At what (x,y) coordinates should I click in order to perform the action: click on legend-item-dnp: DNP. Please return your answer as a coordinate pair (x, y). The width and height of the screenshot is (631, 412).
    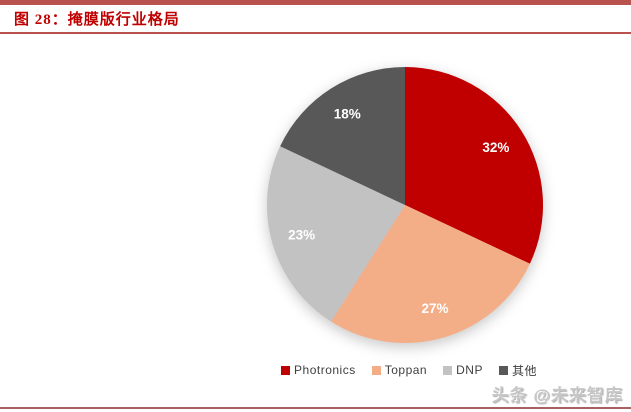
    Looking at the image, I should click on (463, 370).